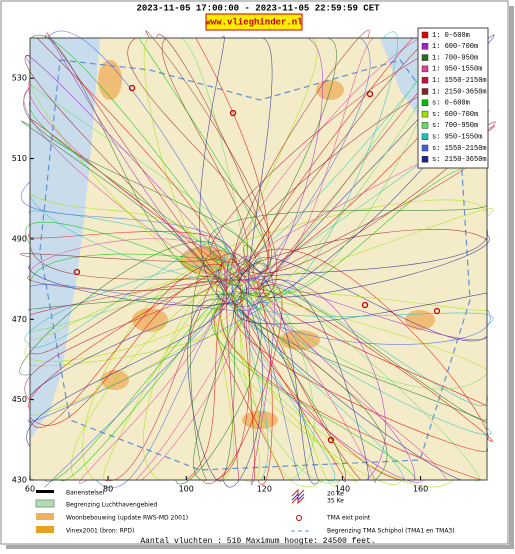  Describe the element at coordinates (459, 149) in the screenshot. I see `legend-label: s: 1550-2150m` at that location.